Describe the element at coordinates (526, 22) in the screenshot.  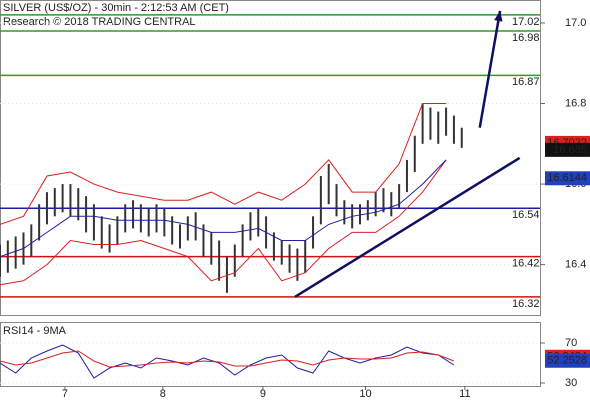
I see `level-label: 17.02` at that location.